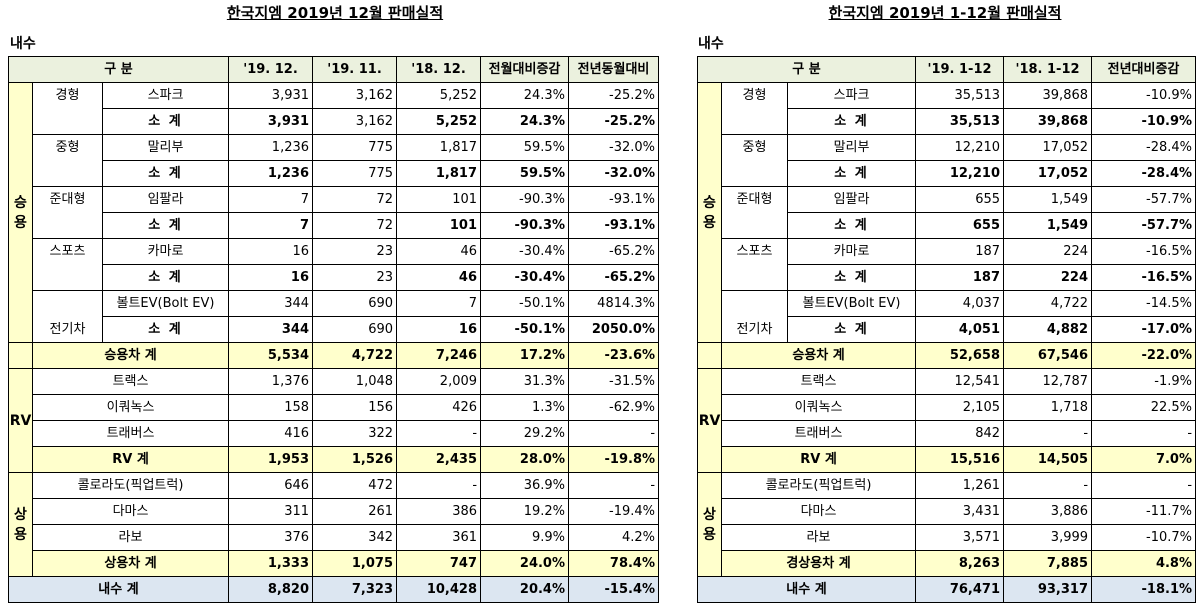 The width and height of the screenshot is (1200, 607). I want to click on model-name: 볼트EV(Bolt EV), so click(165, 303).